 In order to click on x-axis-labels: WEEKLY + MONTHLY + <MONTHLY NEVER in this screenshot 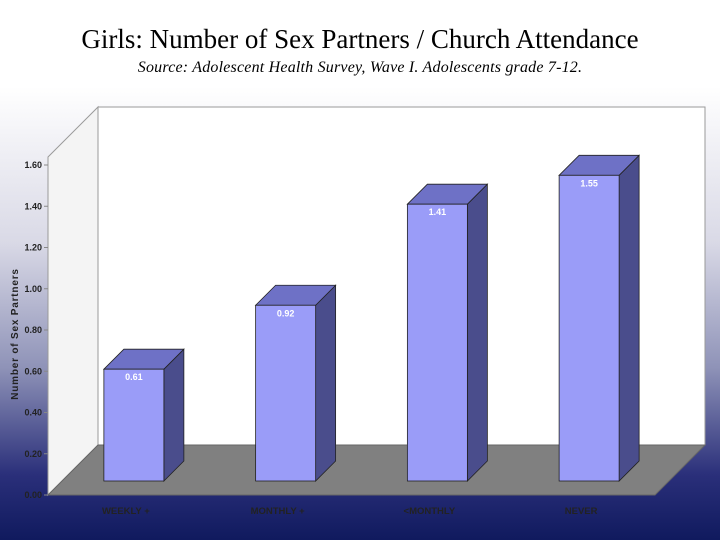, I will do `click(350, 511)`.